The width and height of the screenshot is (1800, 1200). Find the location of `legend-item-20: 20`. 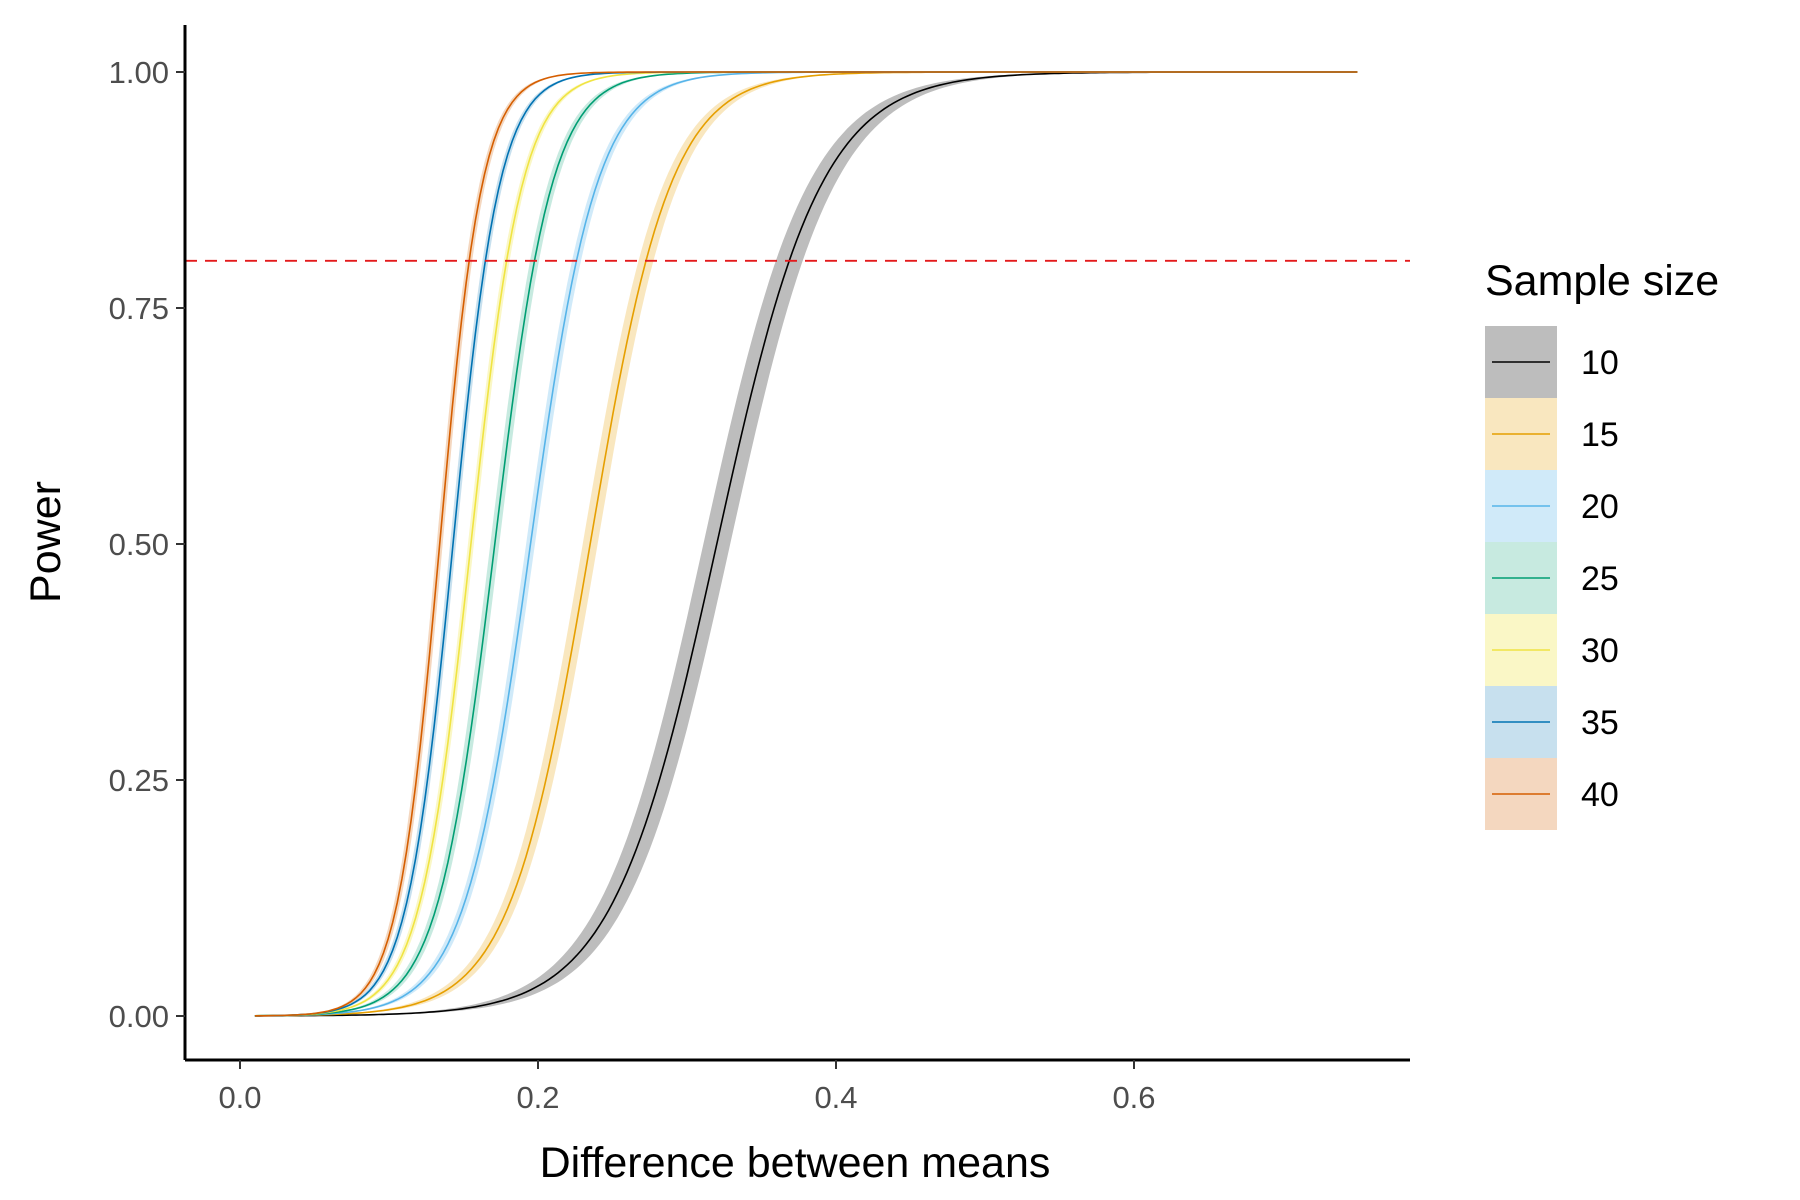

legend-item-20: 20 is located at coordinates (1552, 506).